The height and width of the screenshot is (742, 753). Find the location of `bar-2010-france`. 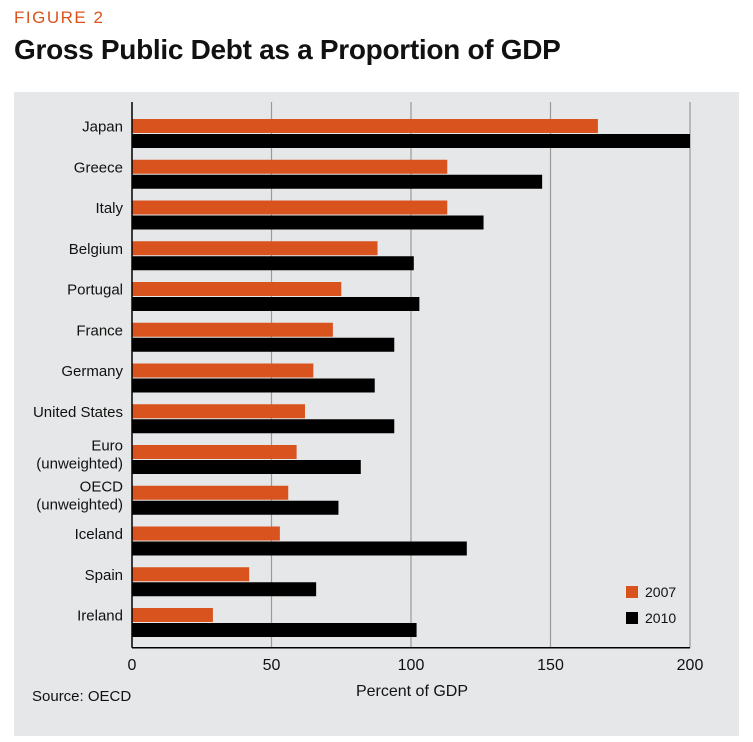

bar-2010-france is located at coordinates (263, 344).